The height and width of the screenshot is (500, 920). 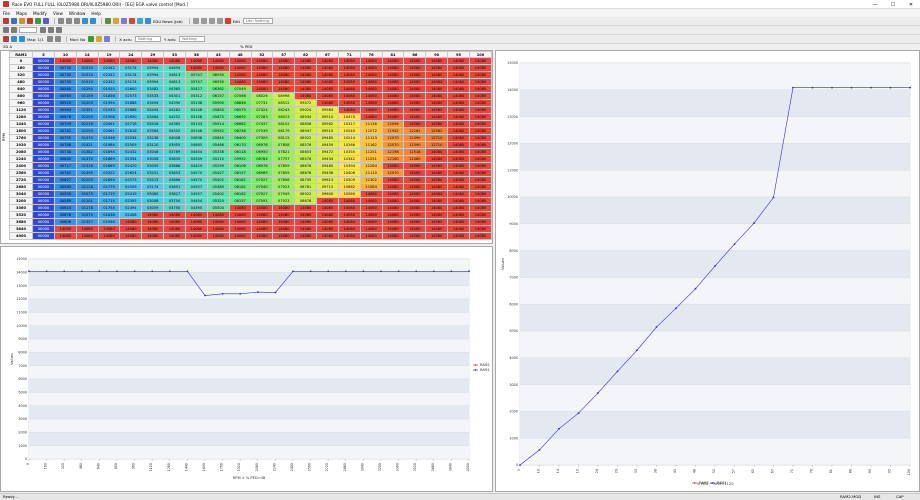 What do you see at coordinates (349, 159) in the screenshot?
I see `map-cell: 10342` at bounding box center [349, 159].